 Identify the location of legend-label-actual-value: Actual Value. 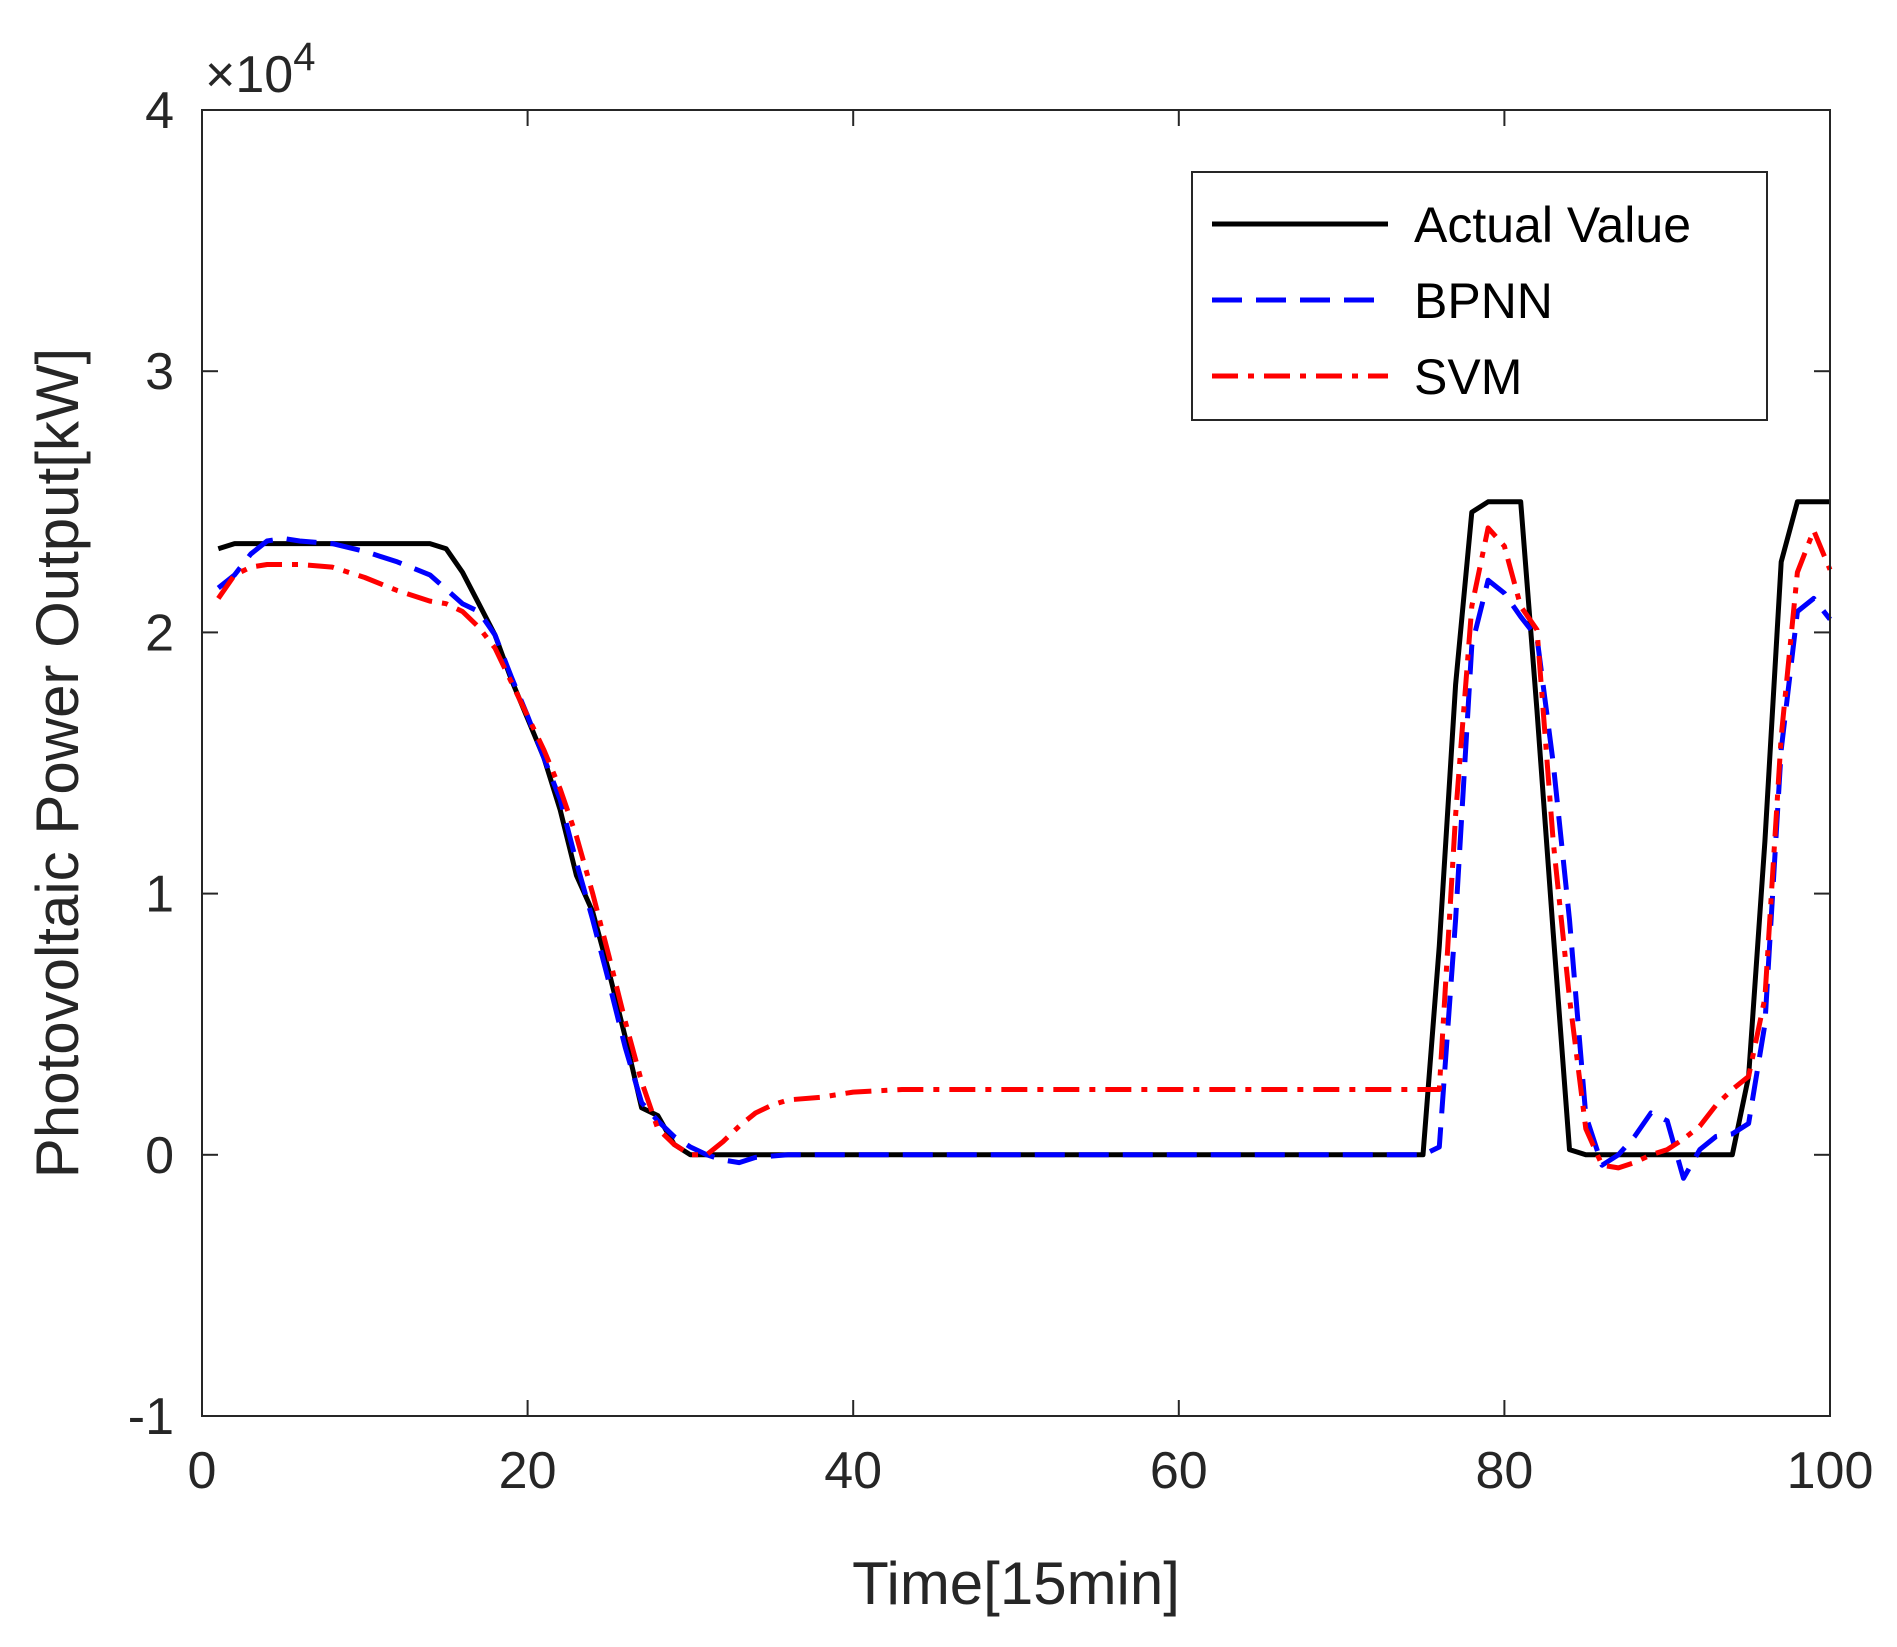
(1552, 225).